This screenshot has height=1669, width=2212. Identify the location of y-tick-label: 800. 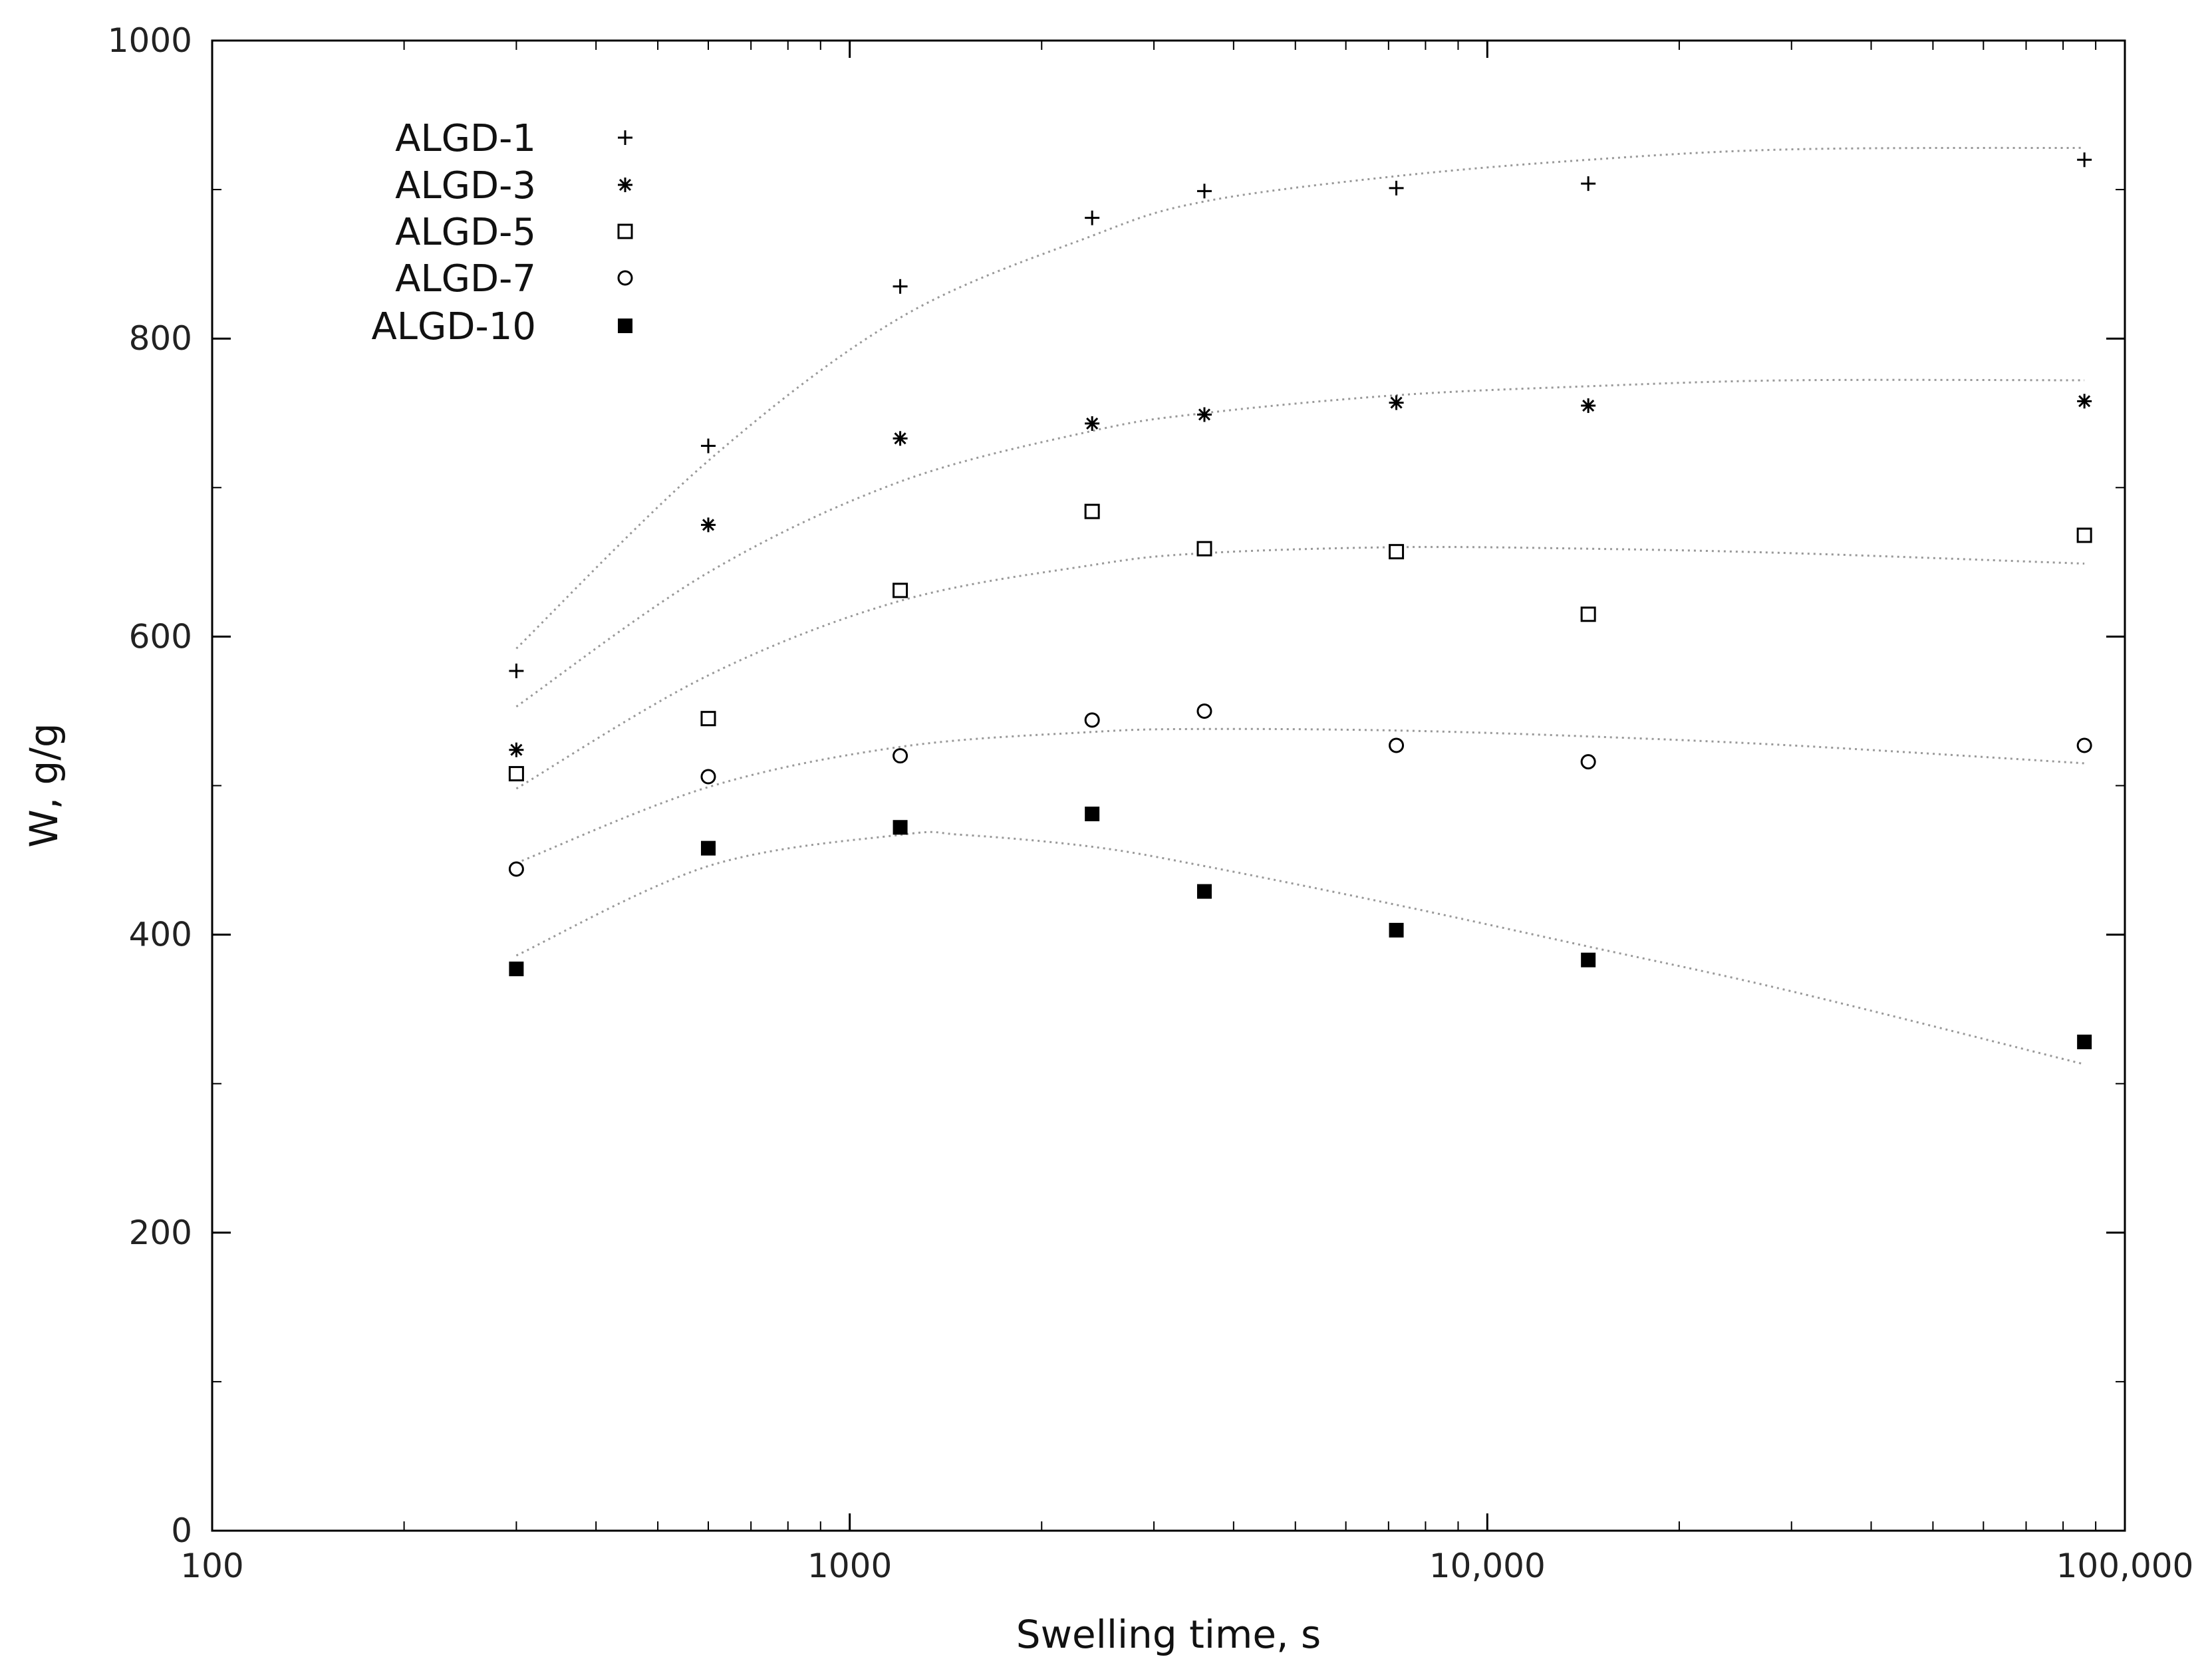
(161, 338).